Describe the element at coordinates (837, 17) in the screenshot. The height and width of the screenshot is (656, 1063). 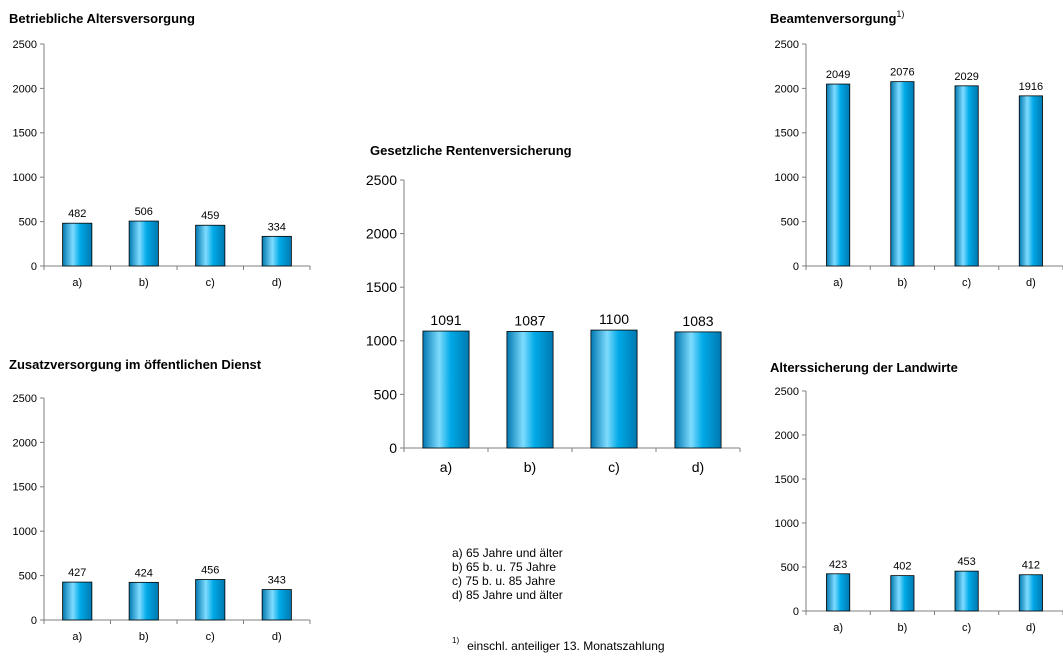
I see `chart-title: Beamtenversorgung1)` at that location.